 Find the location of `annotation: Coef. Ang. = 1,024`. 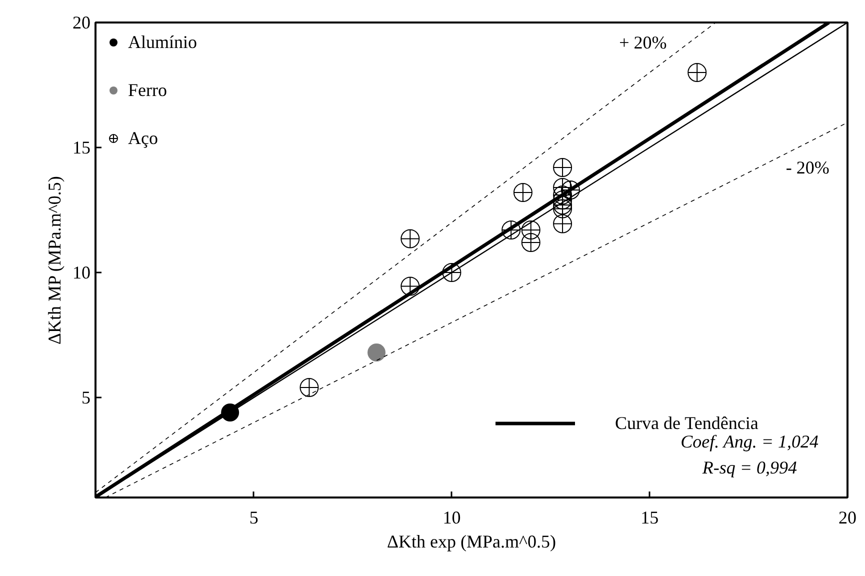

annotation: Coef. Ang. = 1,024 is located at coordinates (749, 441).